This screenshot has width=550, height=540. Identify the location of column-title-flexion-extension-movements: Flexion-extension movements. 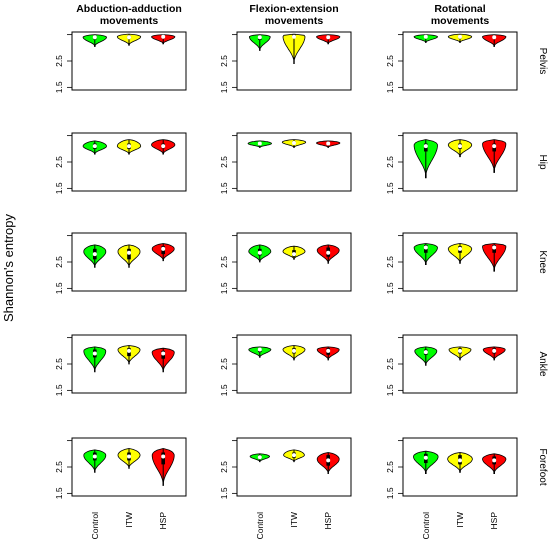
(293, 15).